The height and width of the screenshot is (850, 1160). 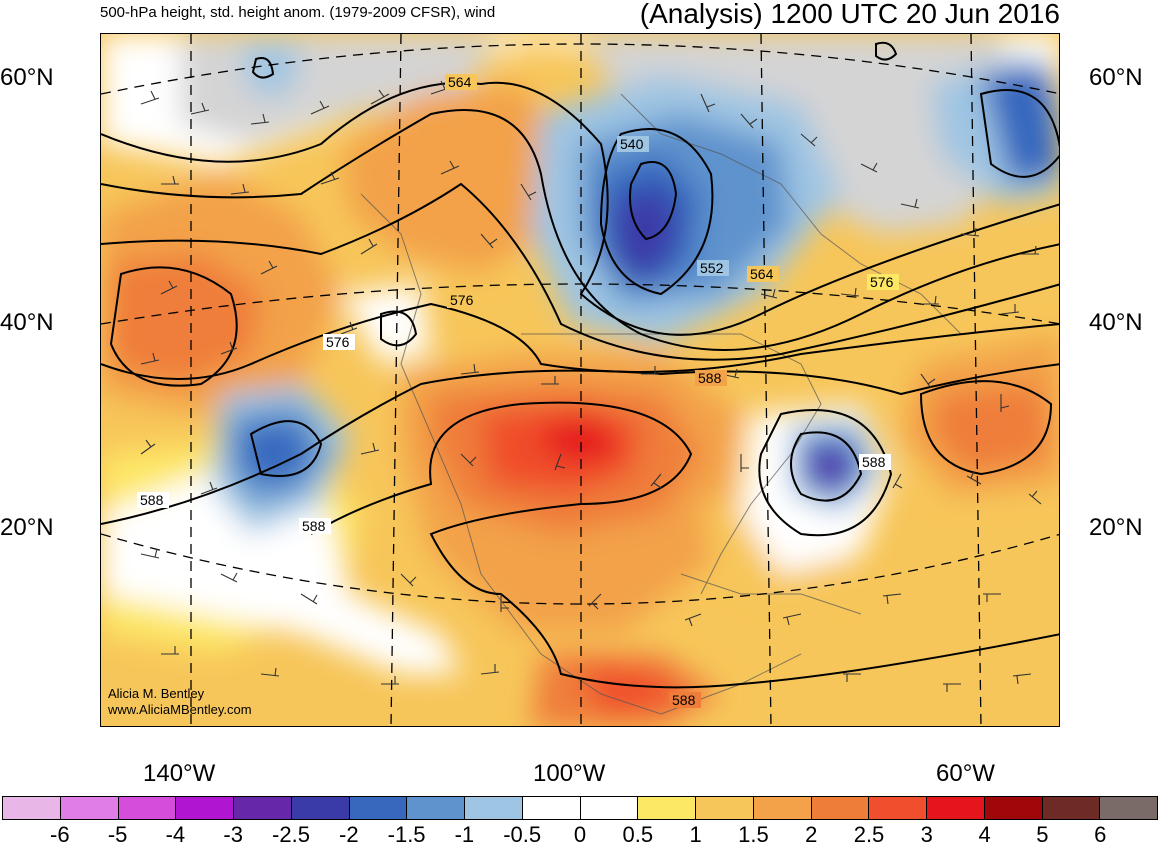 What do you see at coordinates (291, 834) in the screenshot?
I see `colorbar-tick-label: -2.5` at bounding box center [291, 834].